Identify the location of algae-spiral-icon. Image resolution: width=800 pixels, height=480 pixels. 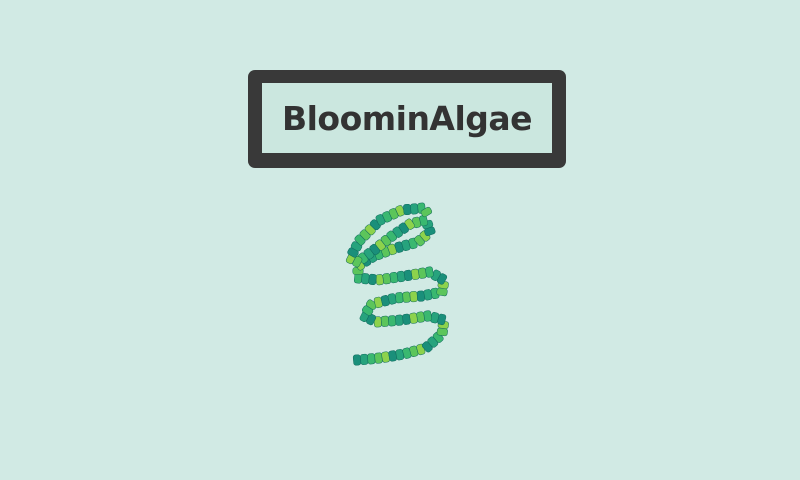
(397, 284).